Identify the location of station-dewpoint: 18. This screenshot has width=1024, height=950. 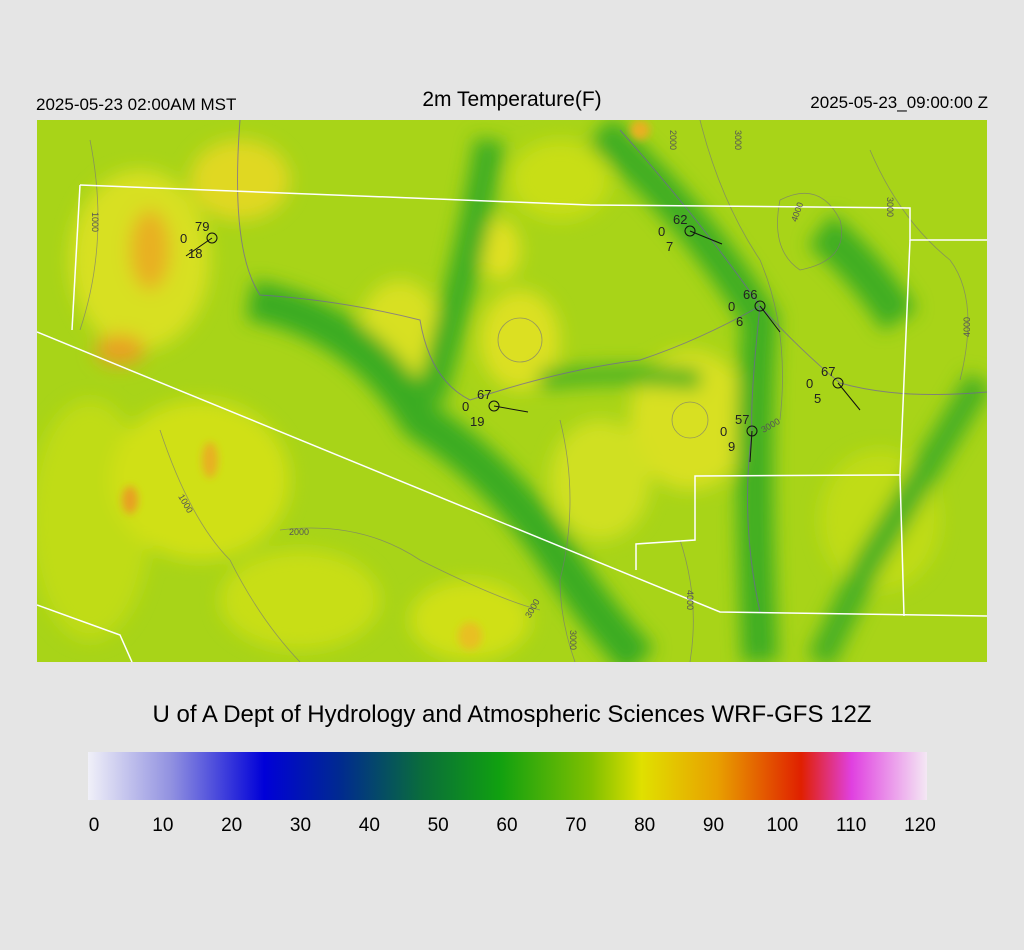
(195, 253).